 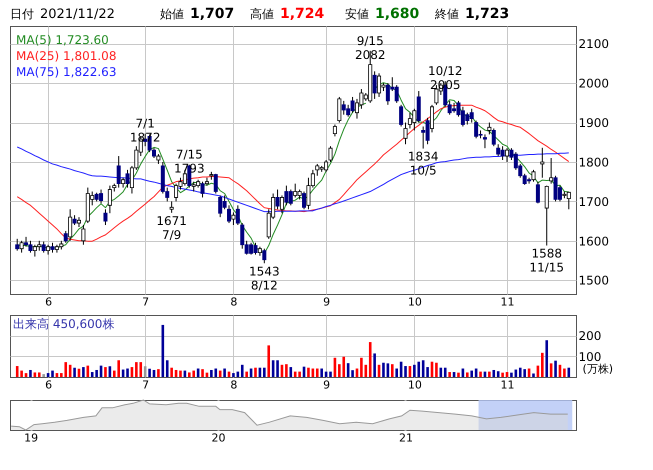 I want to click on text: MA(5) 1,723.60, so click(x=62, y=40).